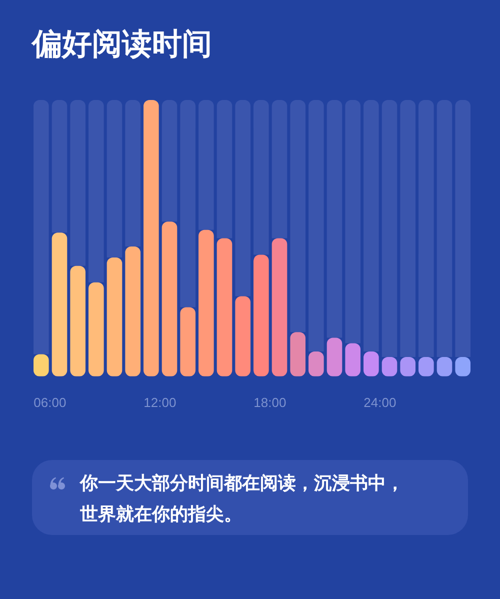 This screenshot has height=599, width=500. I want to click on x-tick-label: 18:00, so click(270, 402).